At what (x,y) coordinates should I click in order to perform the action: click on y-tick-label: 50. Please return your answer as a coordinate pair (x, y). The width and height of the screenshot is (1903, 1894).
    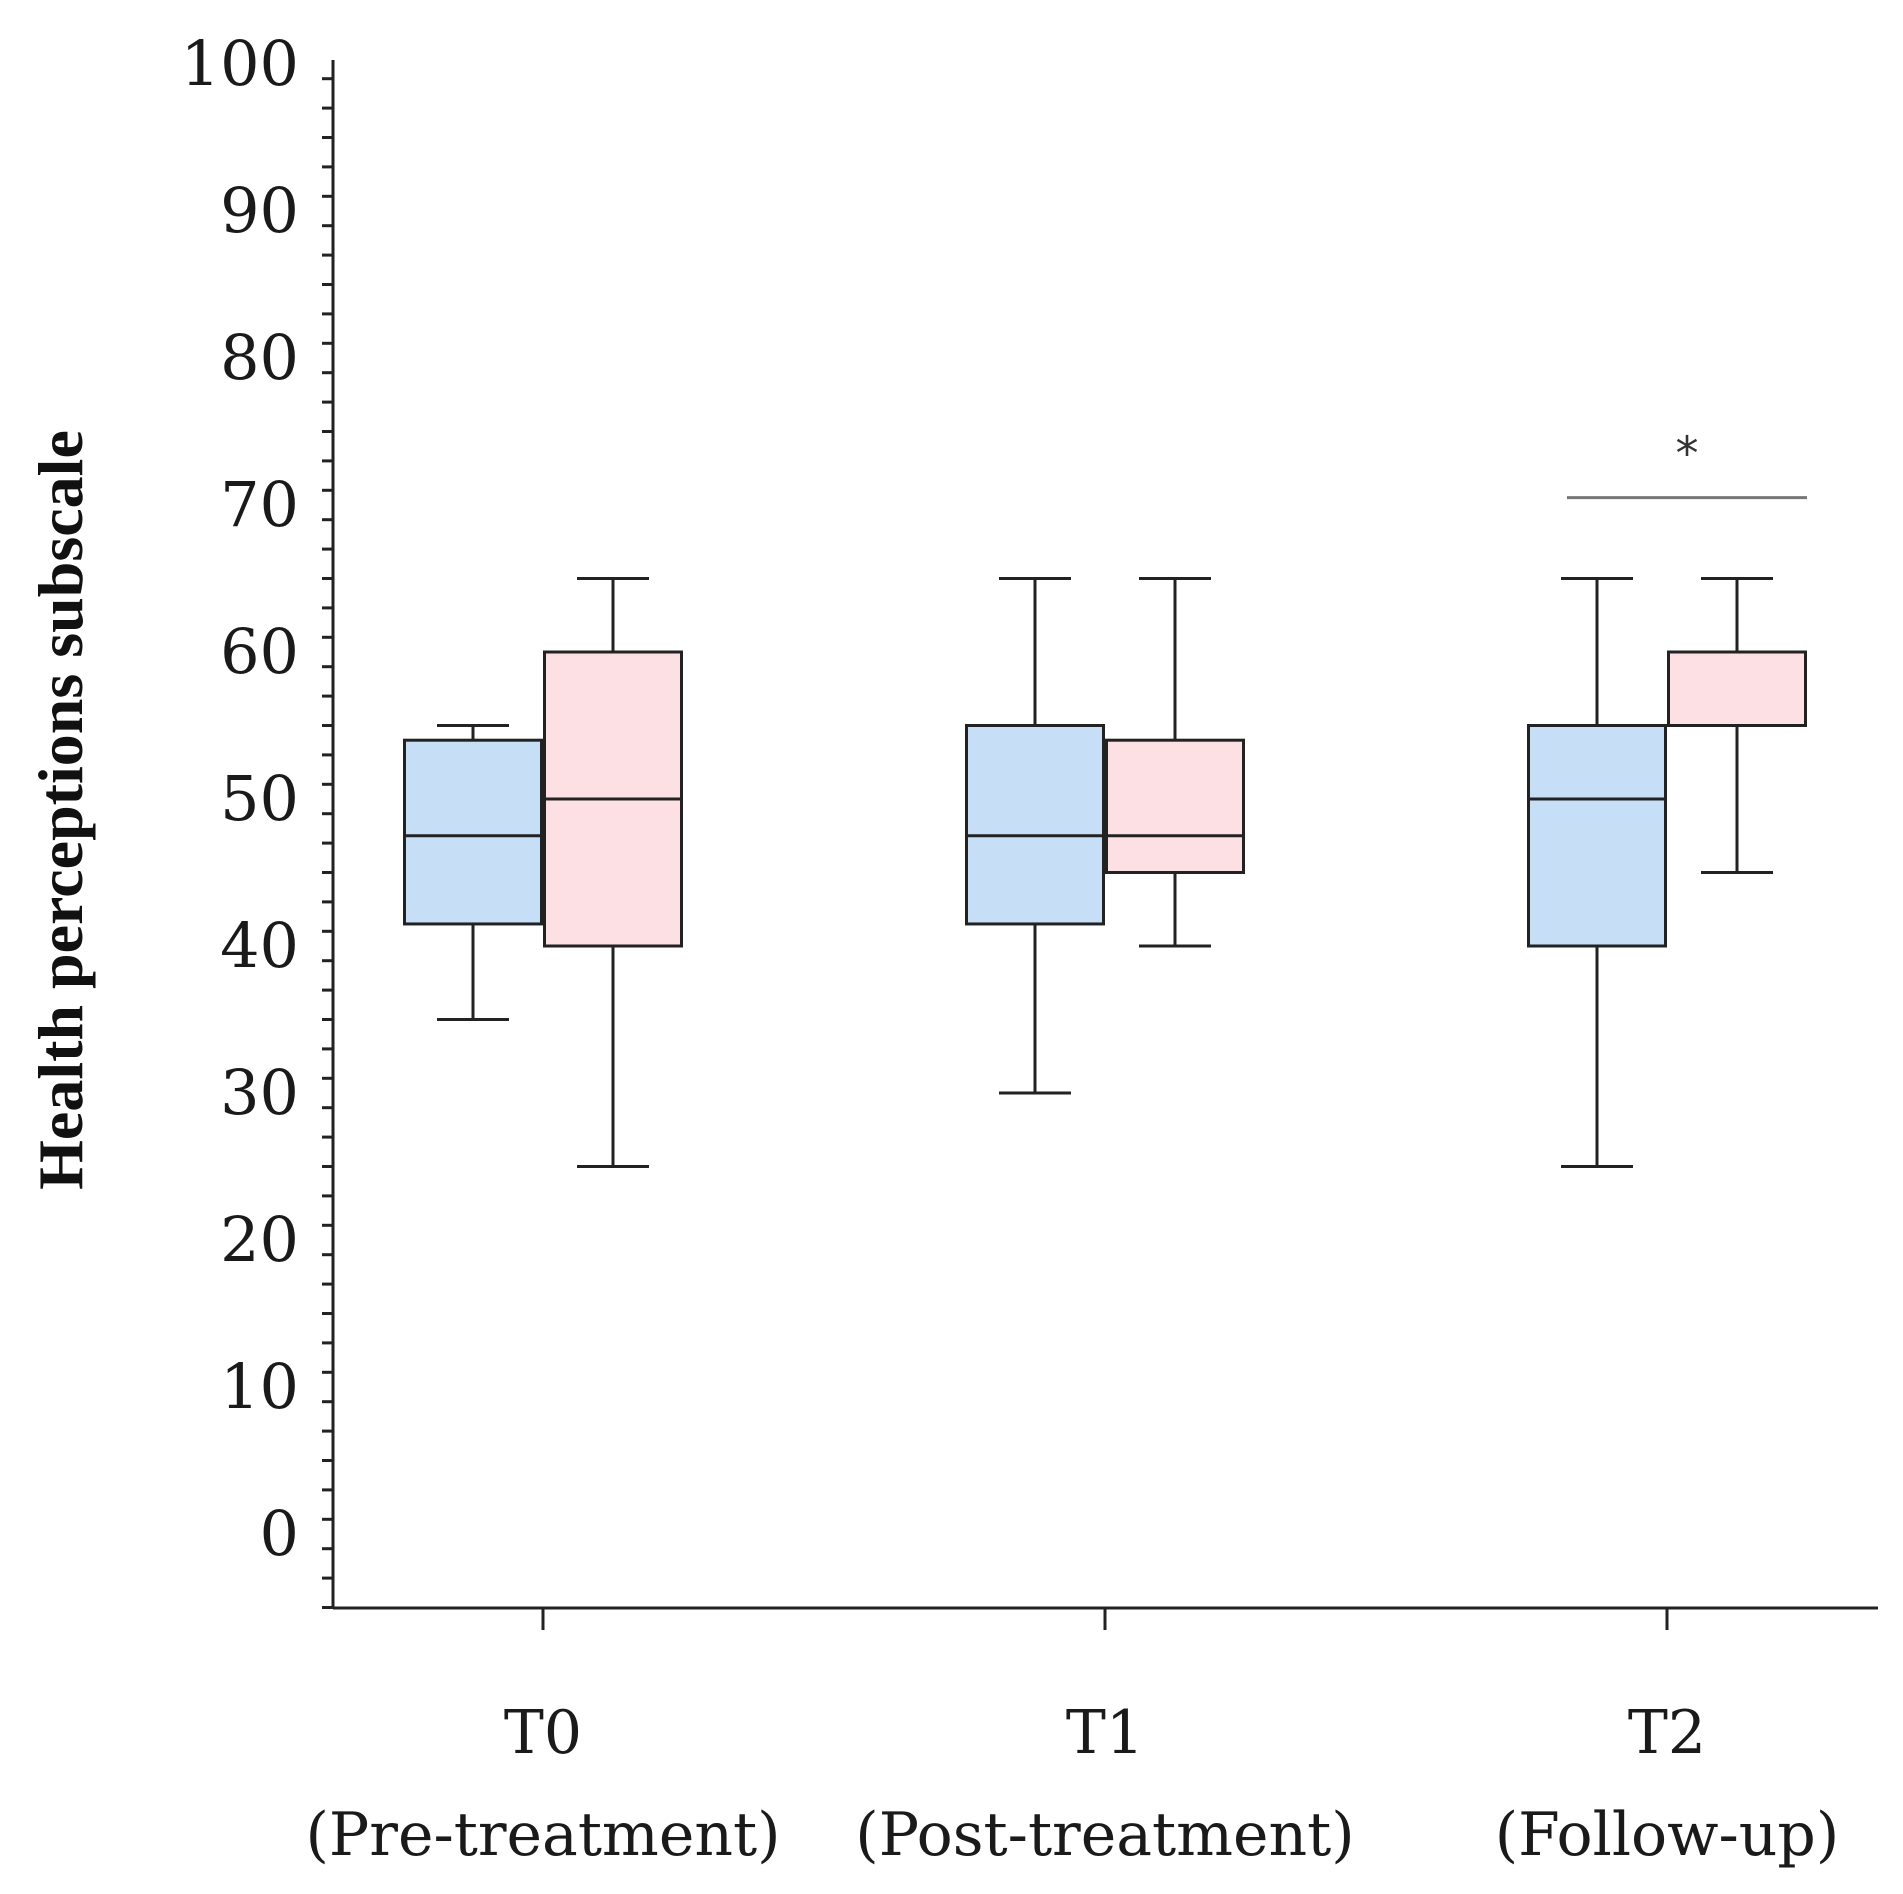
    Looking at the image, I should click on (259, 798).